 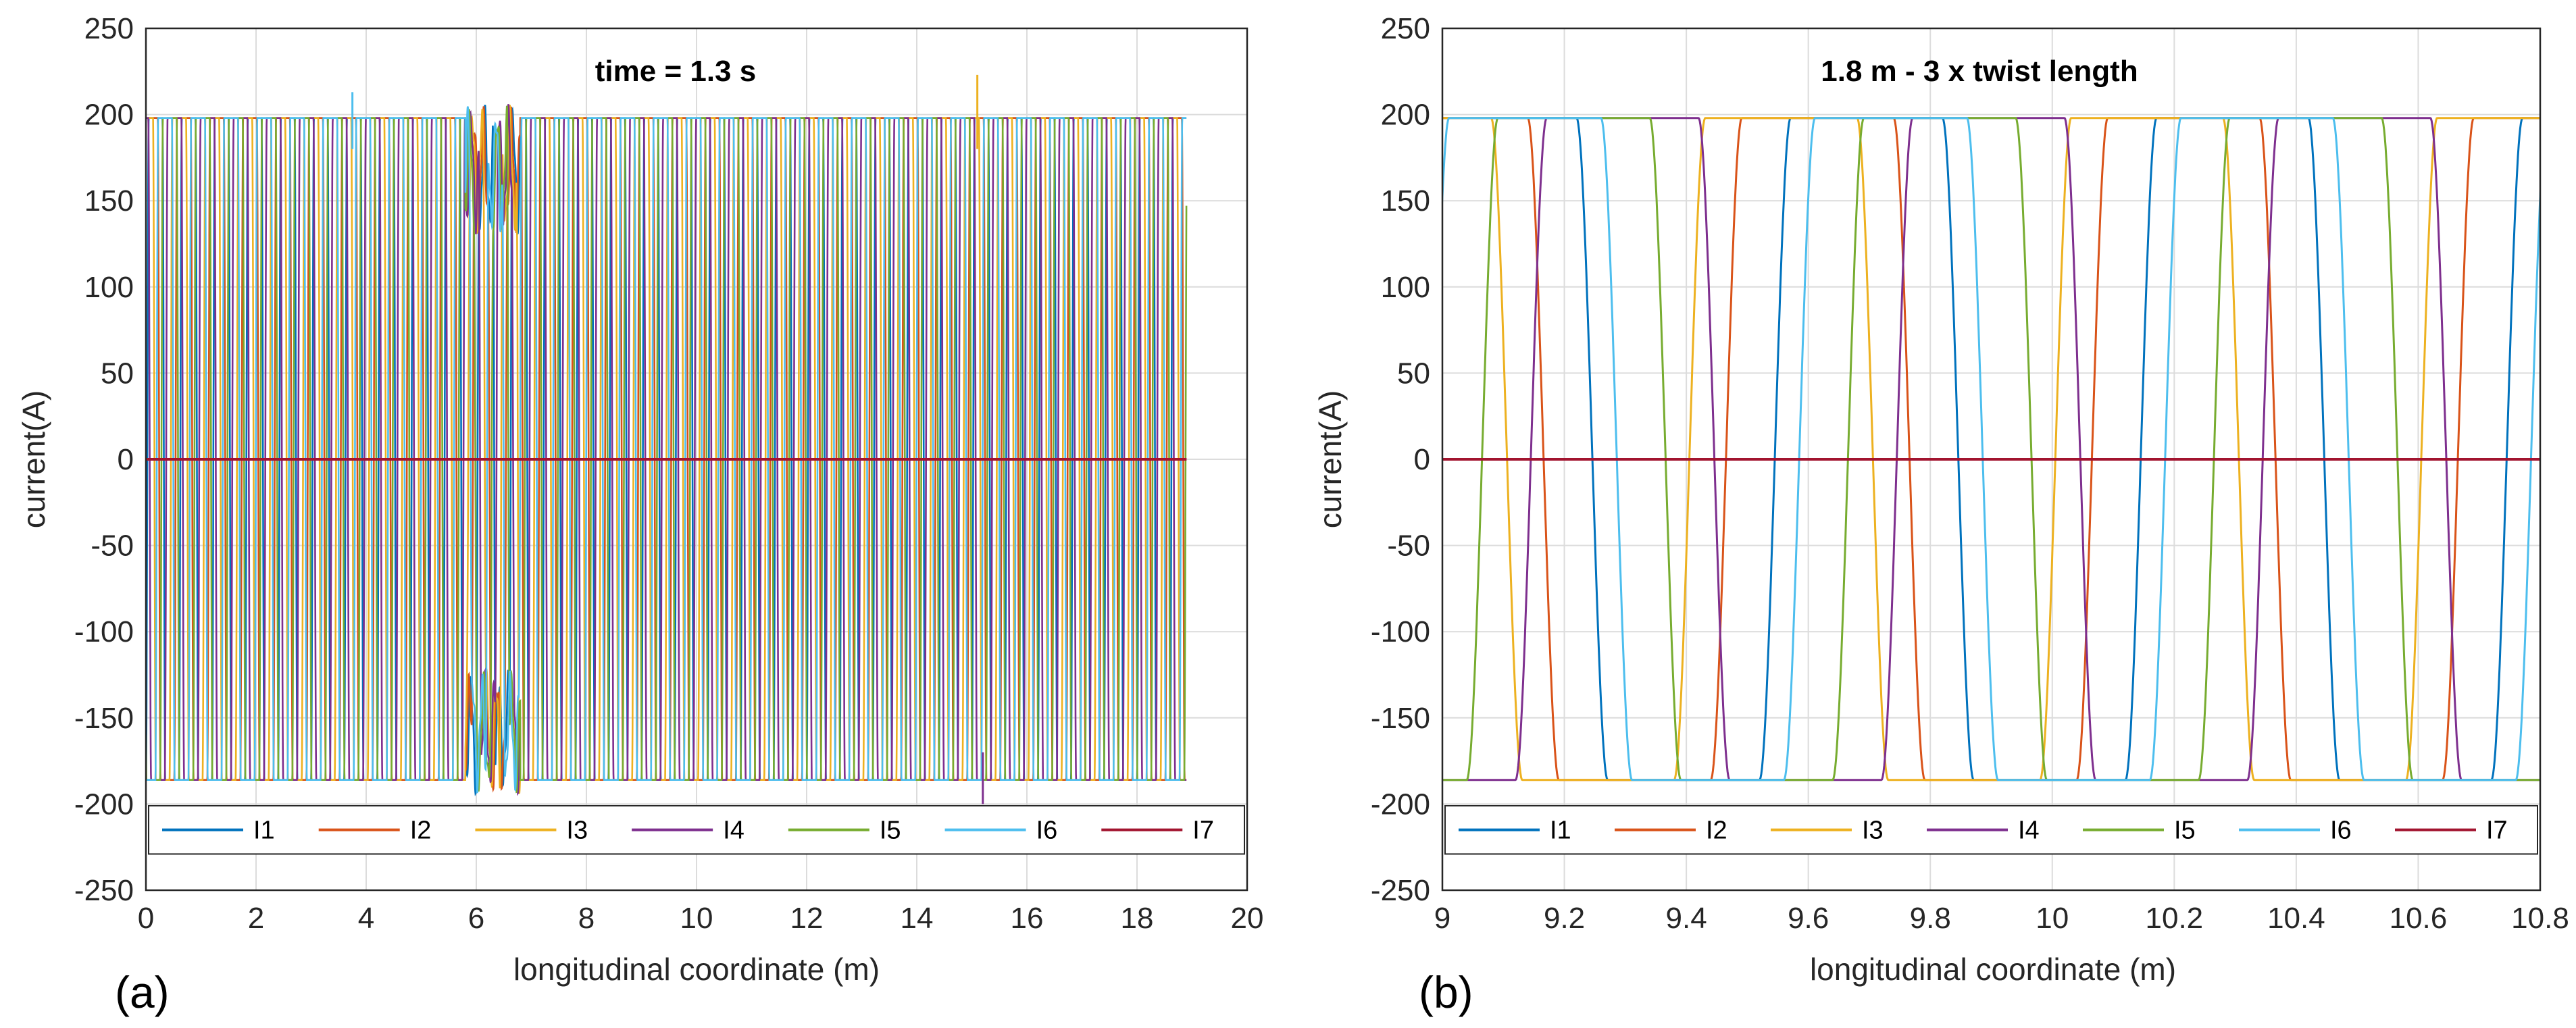 What do you see at coordinates (2419, 919) in the screenshot?
I see `x-tick-label: 10.6` at bounding box center [2419, 919].